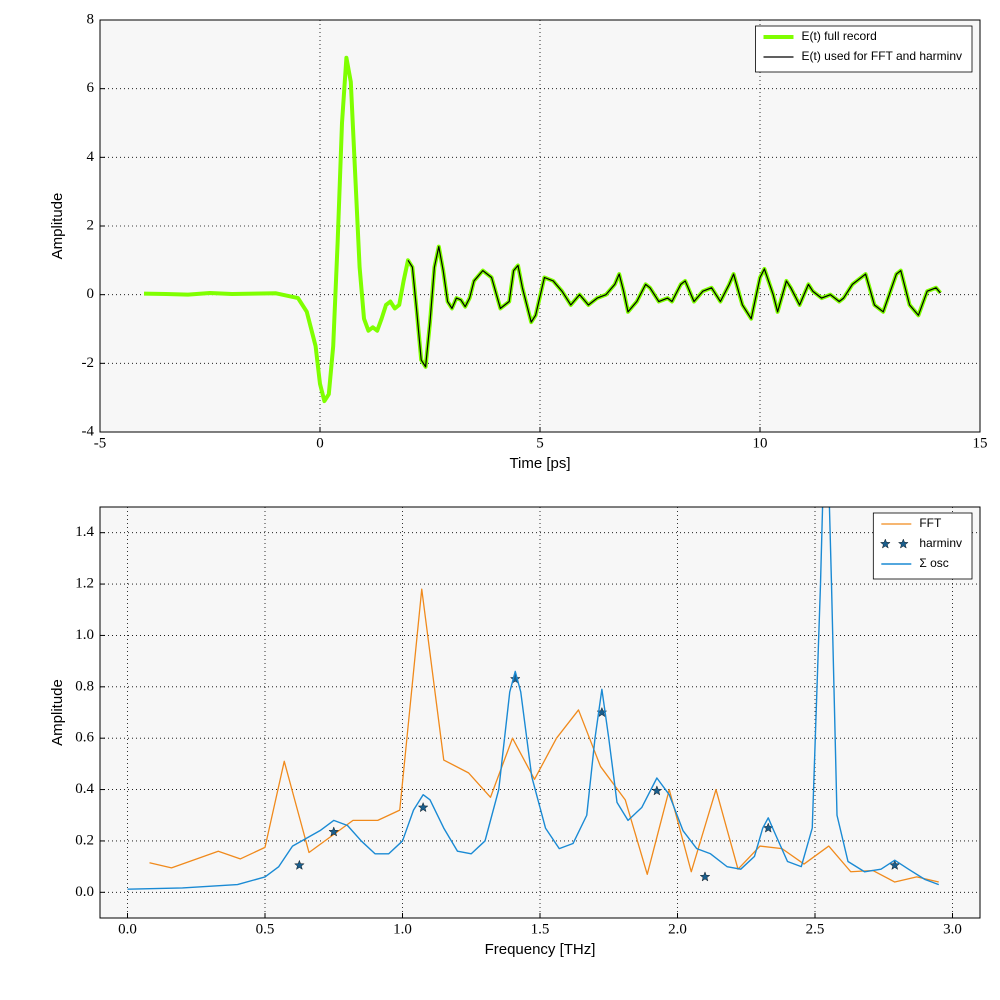 This screenshot has height=1000, width=1000. What do you see at coordinates (952, 929) in the screenshot?
I see `x-tick-label: 3.0` at bounding box center [952, 929].